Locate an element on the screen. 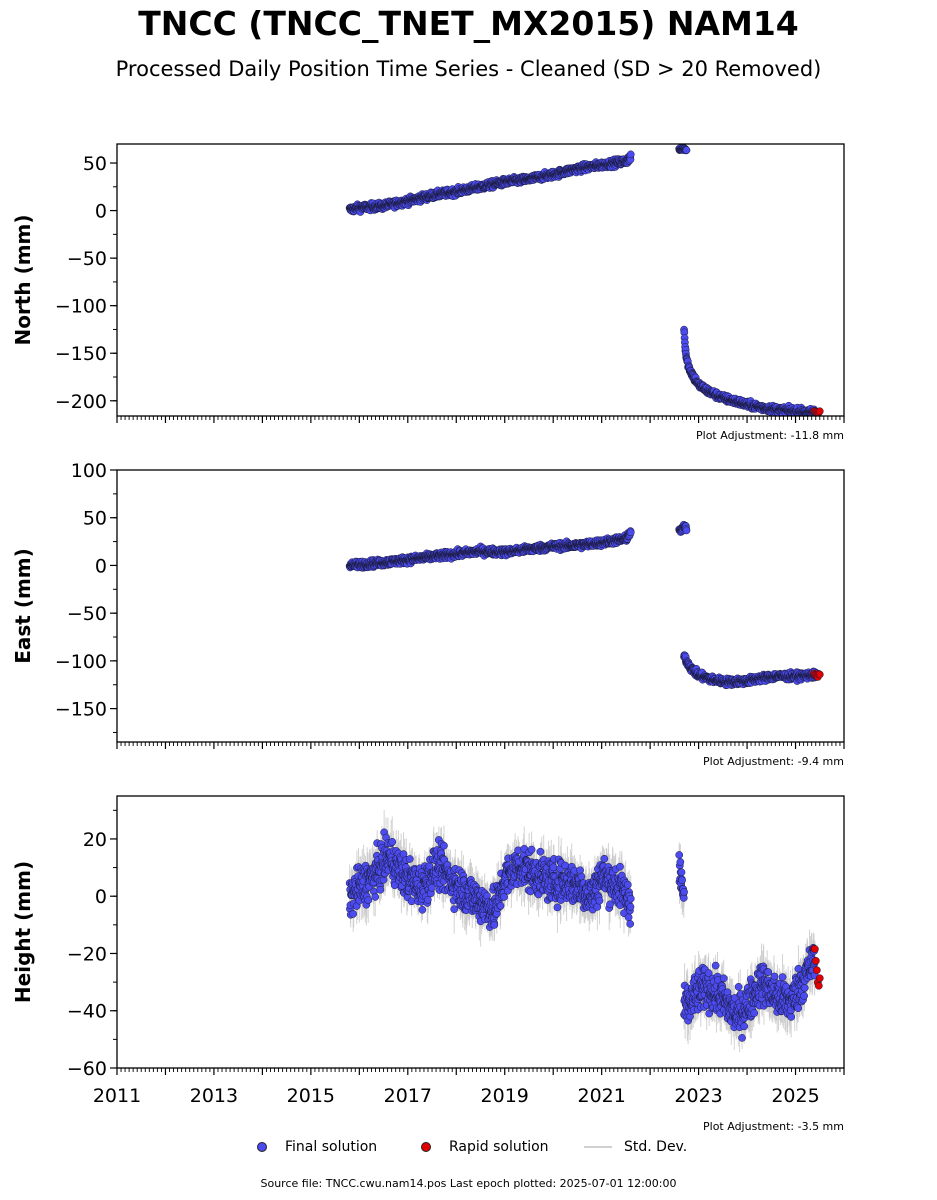 The height and width of the screenshot is (1200, 937). north-plot-adjustment: Plot Adjustment: -11.8 mm is located at coordinates (770, 435).